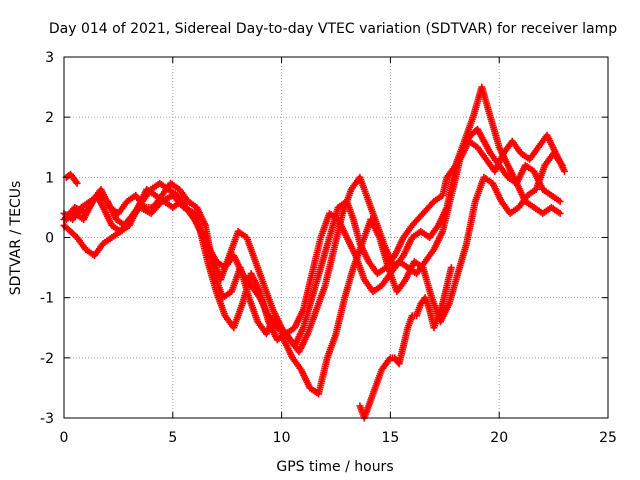 Image resolution: width=640 pixels, height=480 pixels. Describe the element at coordinates (608, 438) in the screenshot. I see `x-tick-label: 25` at that location.